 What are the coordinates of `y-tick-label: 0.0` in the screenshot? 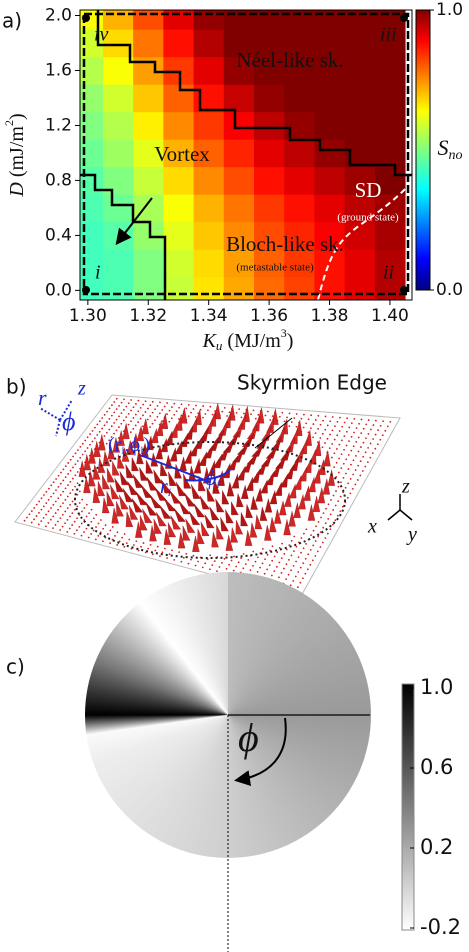 It's located at (58, 290).